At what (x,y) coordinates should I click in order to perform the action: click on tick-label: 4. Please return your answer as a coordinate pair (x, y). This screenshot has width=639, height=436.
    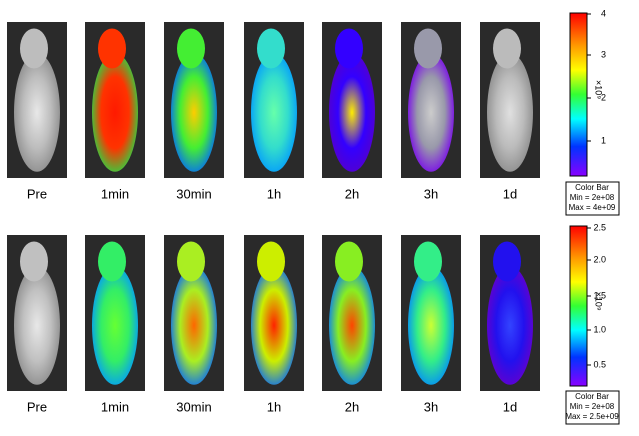
    Looking at the image, I should click on (603, 13).